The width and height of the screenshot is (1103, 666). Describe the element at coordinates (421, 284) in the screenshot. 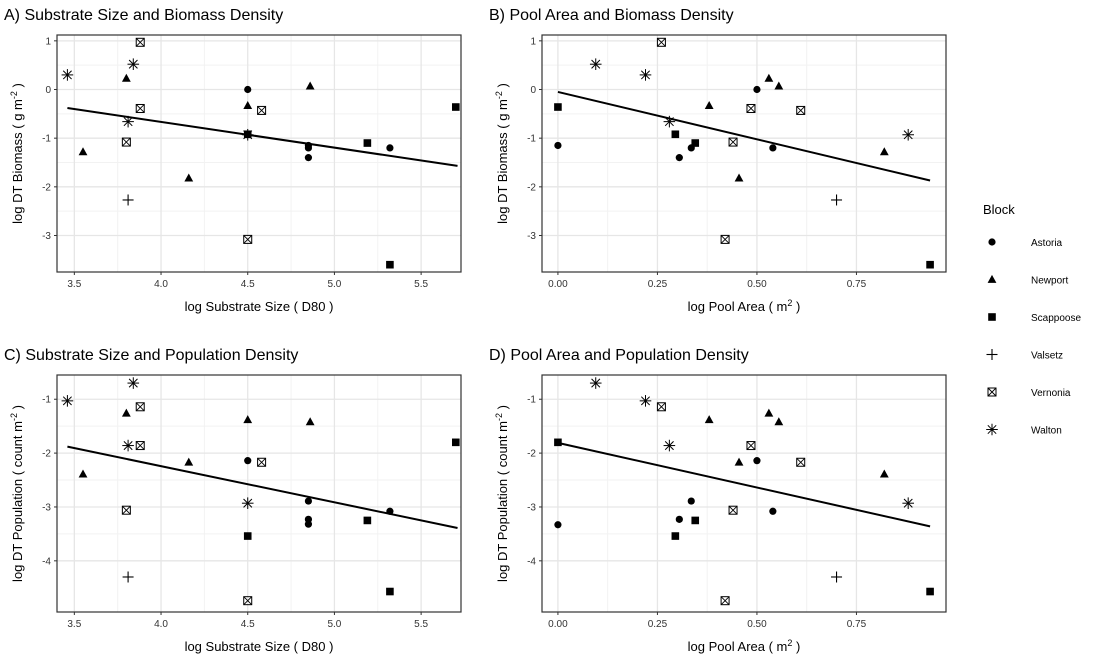

I see `x-tick-label: 5.5` at that location.